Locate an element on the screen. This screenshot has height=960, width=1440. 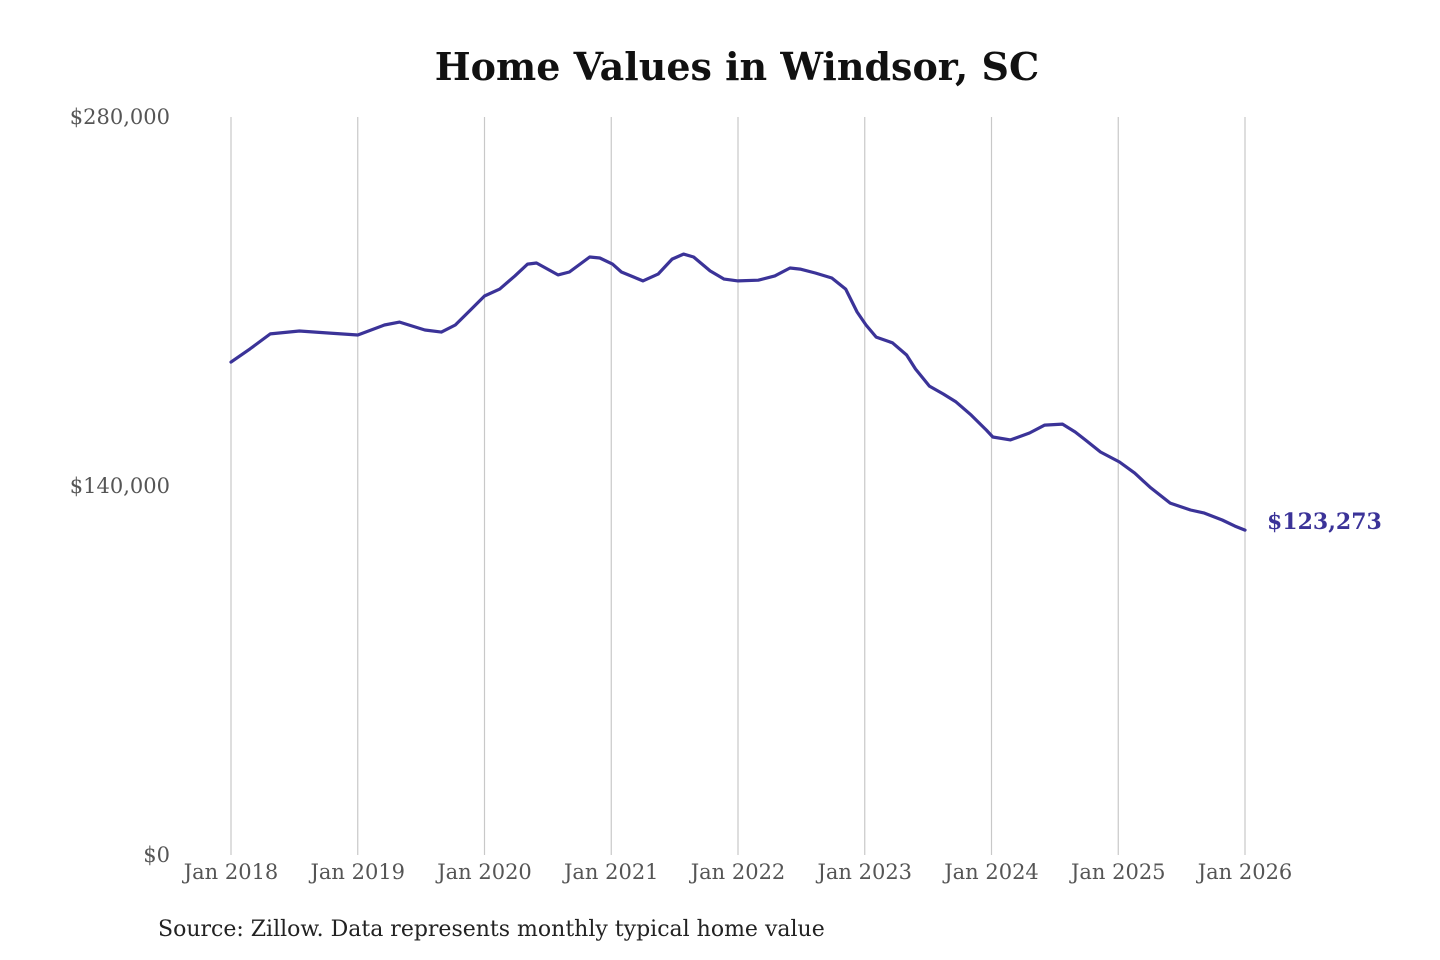
x-tick-label: Jan 2020 is located at coordinates (483, 872).